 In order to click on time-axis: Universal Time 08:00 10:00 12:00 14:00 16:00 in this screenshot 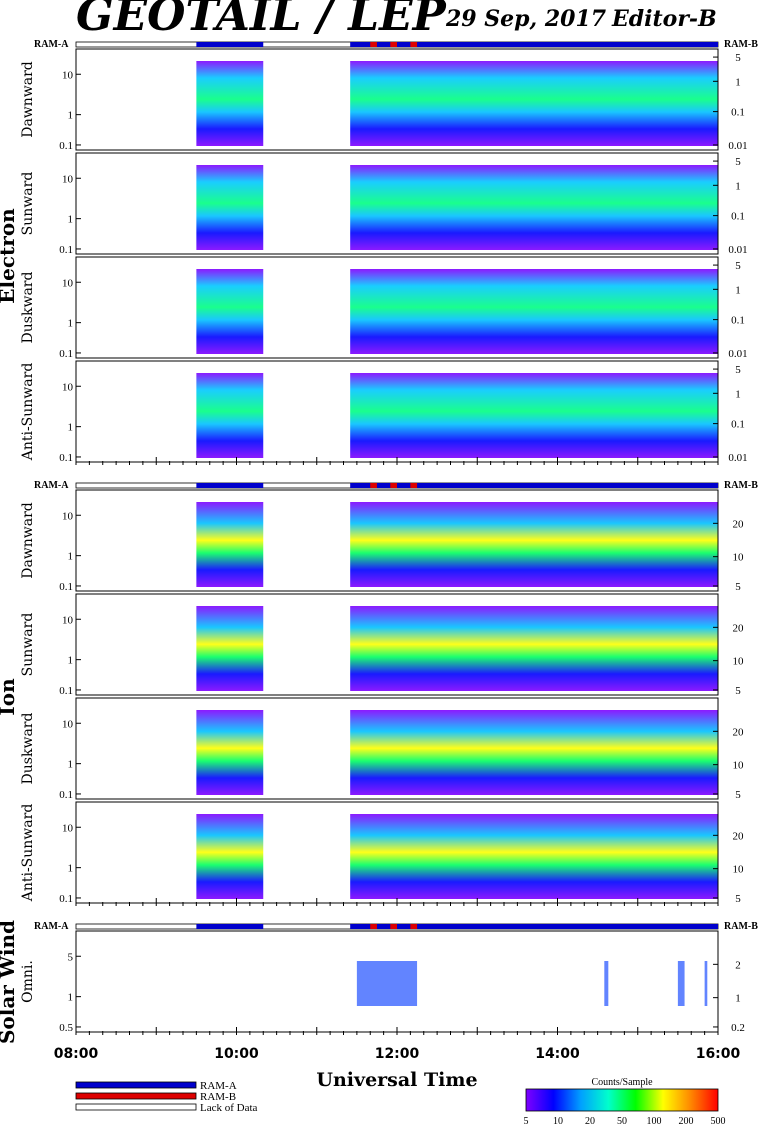, I will do `click(397, 1068)`.